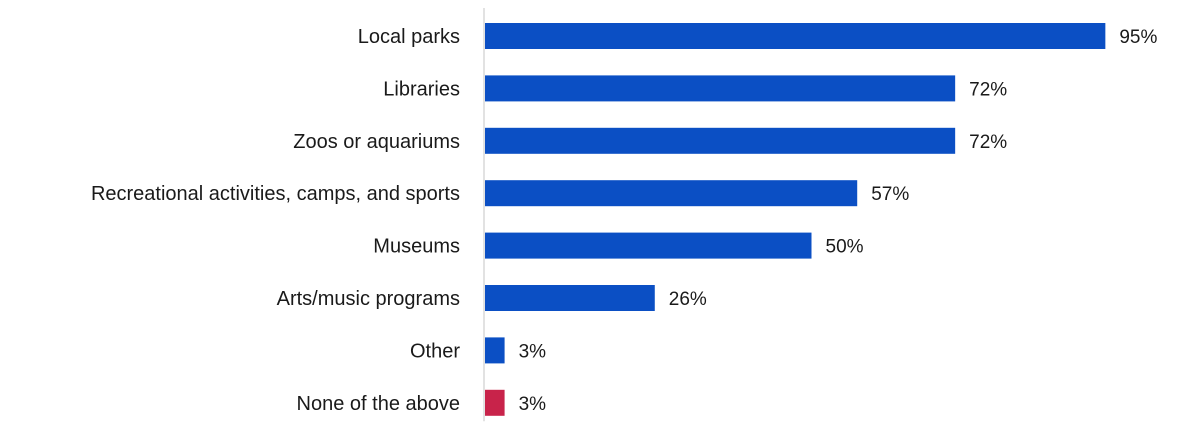 The height and width of the screenshot is (424, 1183). I want to click on category-label: Arts/music programs, so click(368, 299).